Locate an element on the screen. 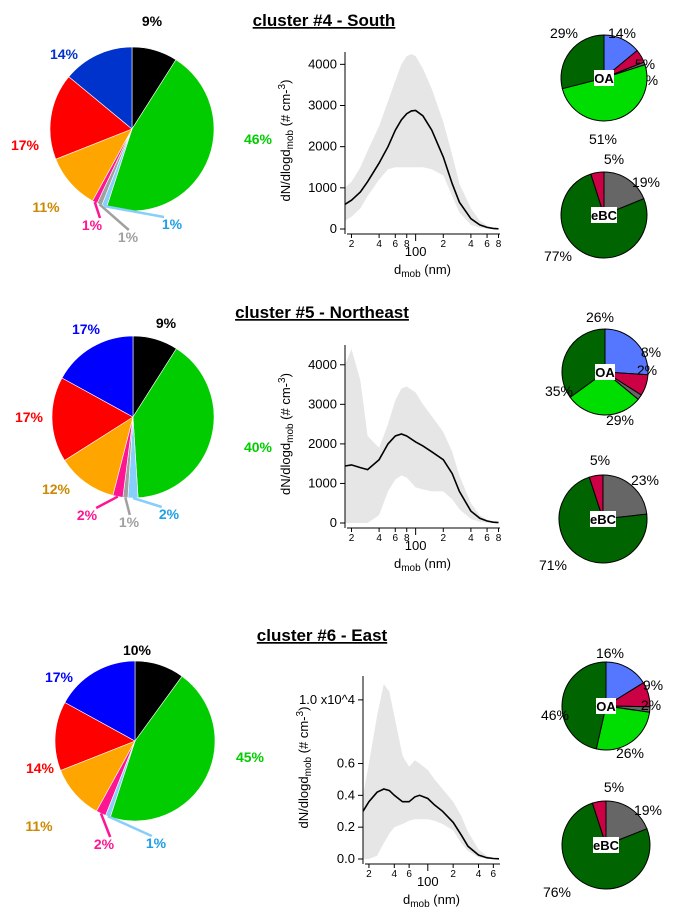  cluster-6-title: cluster #6 - East is located at coordinates (322, 635).